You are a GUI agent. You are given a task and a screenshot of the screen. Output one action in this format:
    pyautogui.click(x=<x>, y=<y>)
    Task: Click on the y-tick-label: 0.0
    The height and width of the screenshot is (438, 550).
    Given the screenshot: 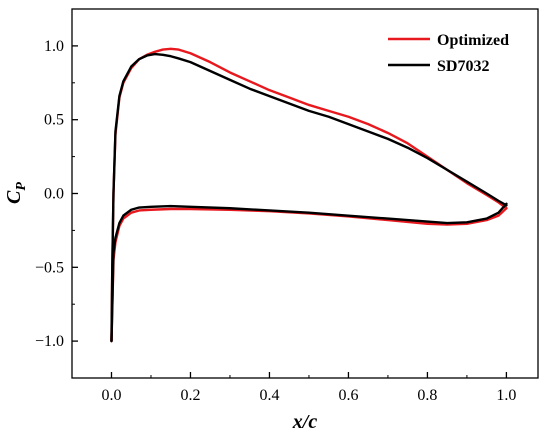 What is the action you would take?
    pyautogui.click(x=54, y=194)
    